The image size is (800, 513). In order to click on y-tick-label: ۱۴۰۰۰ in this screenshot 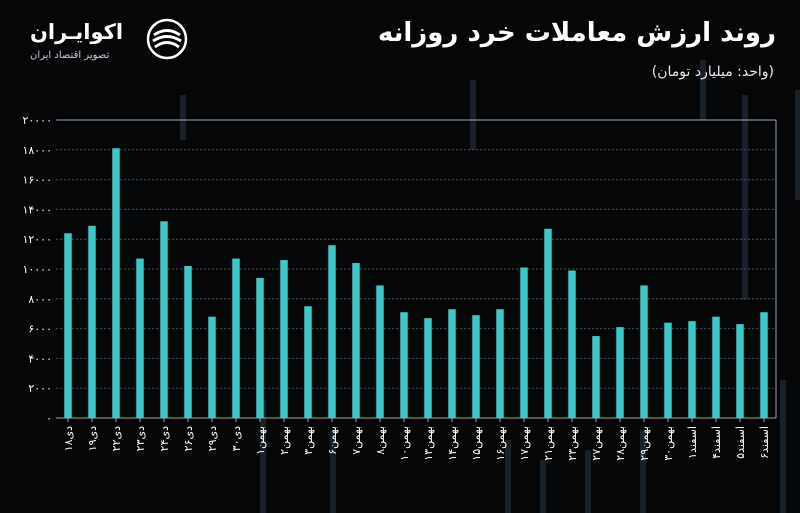, I will do `click(37, 209)`.